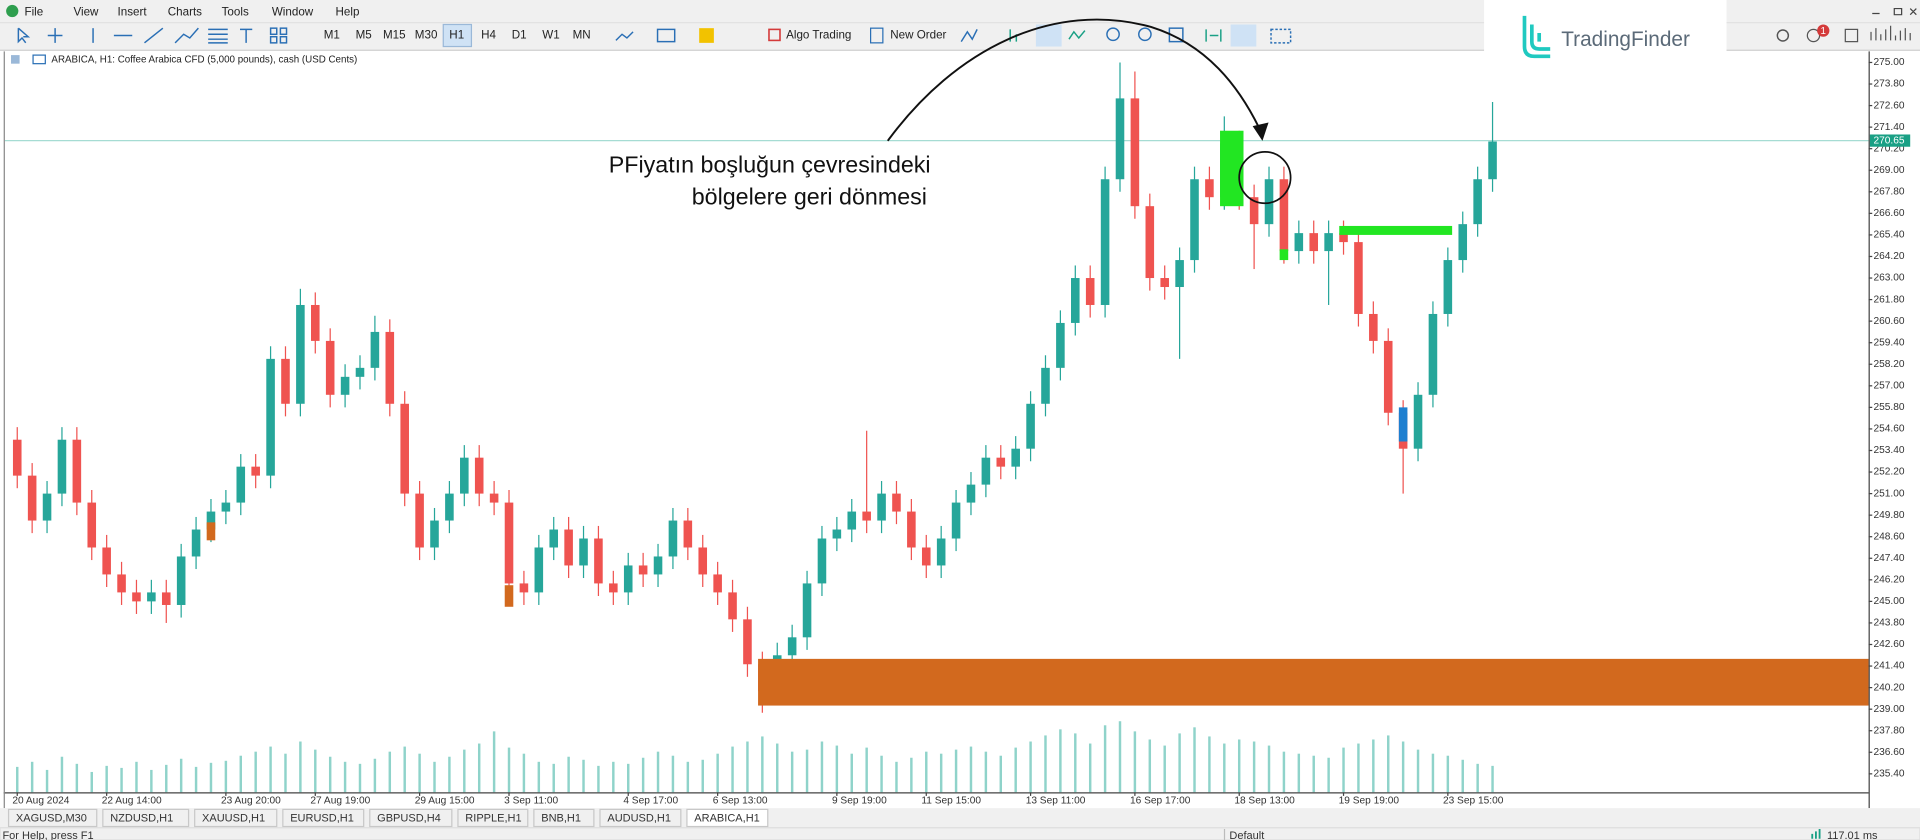 This screenshot has height=840, width=1920. I want to click on order-icon, so click(877, 35).